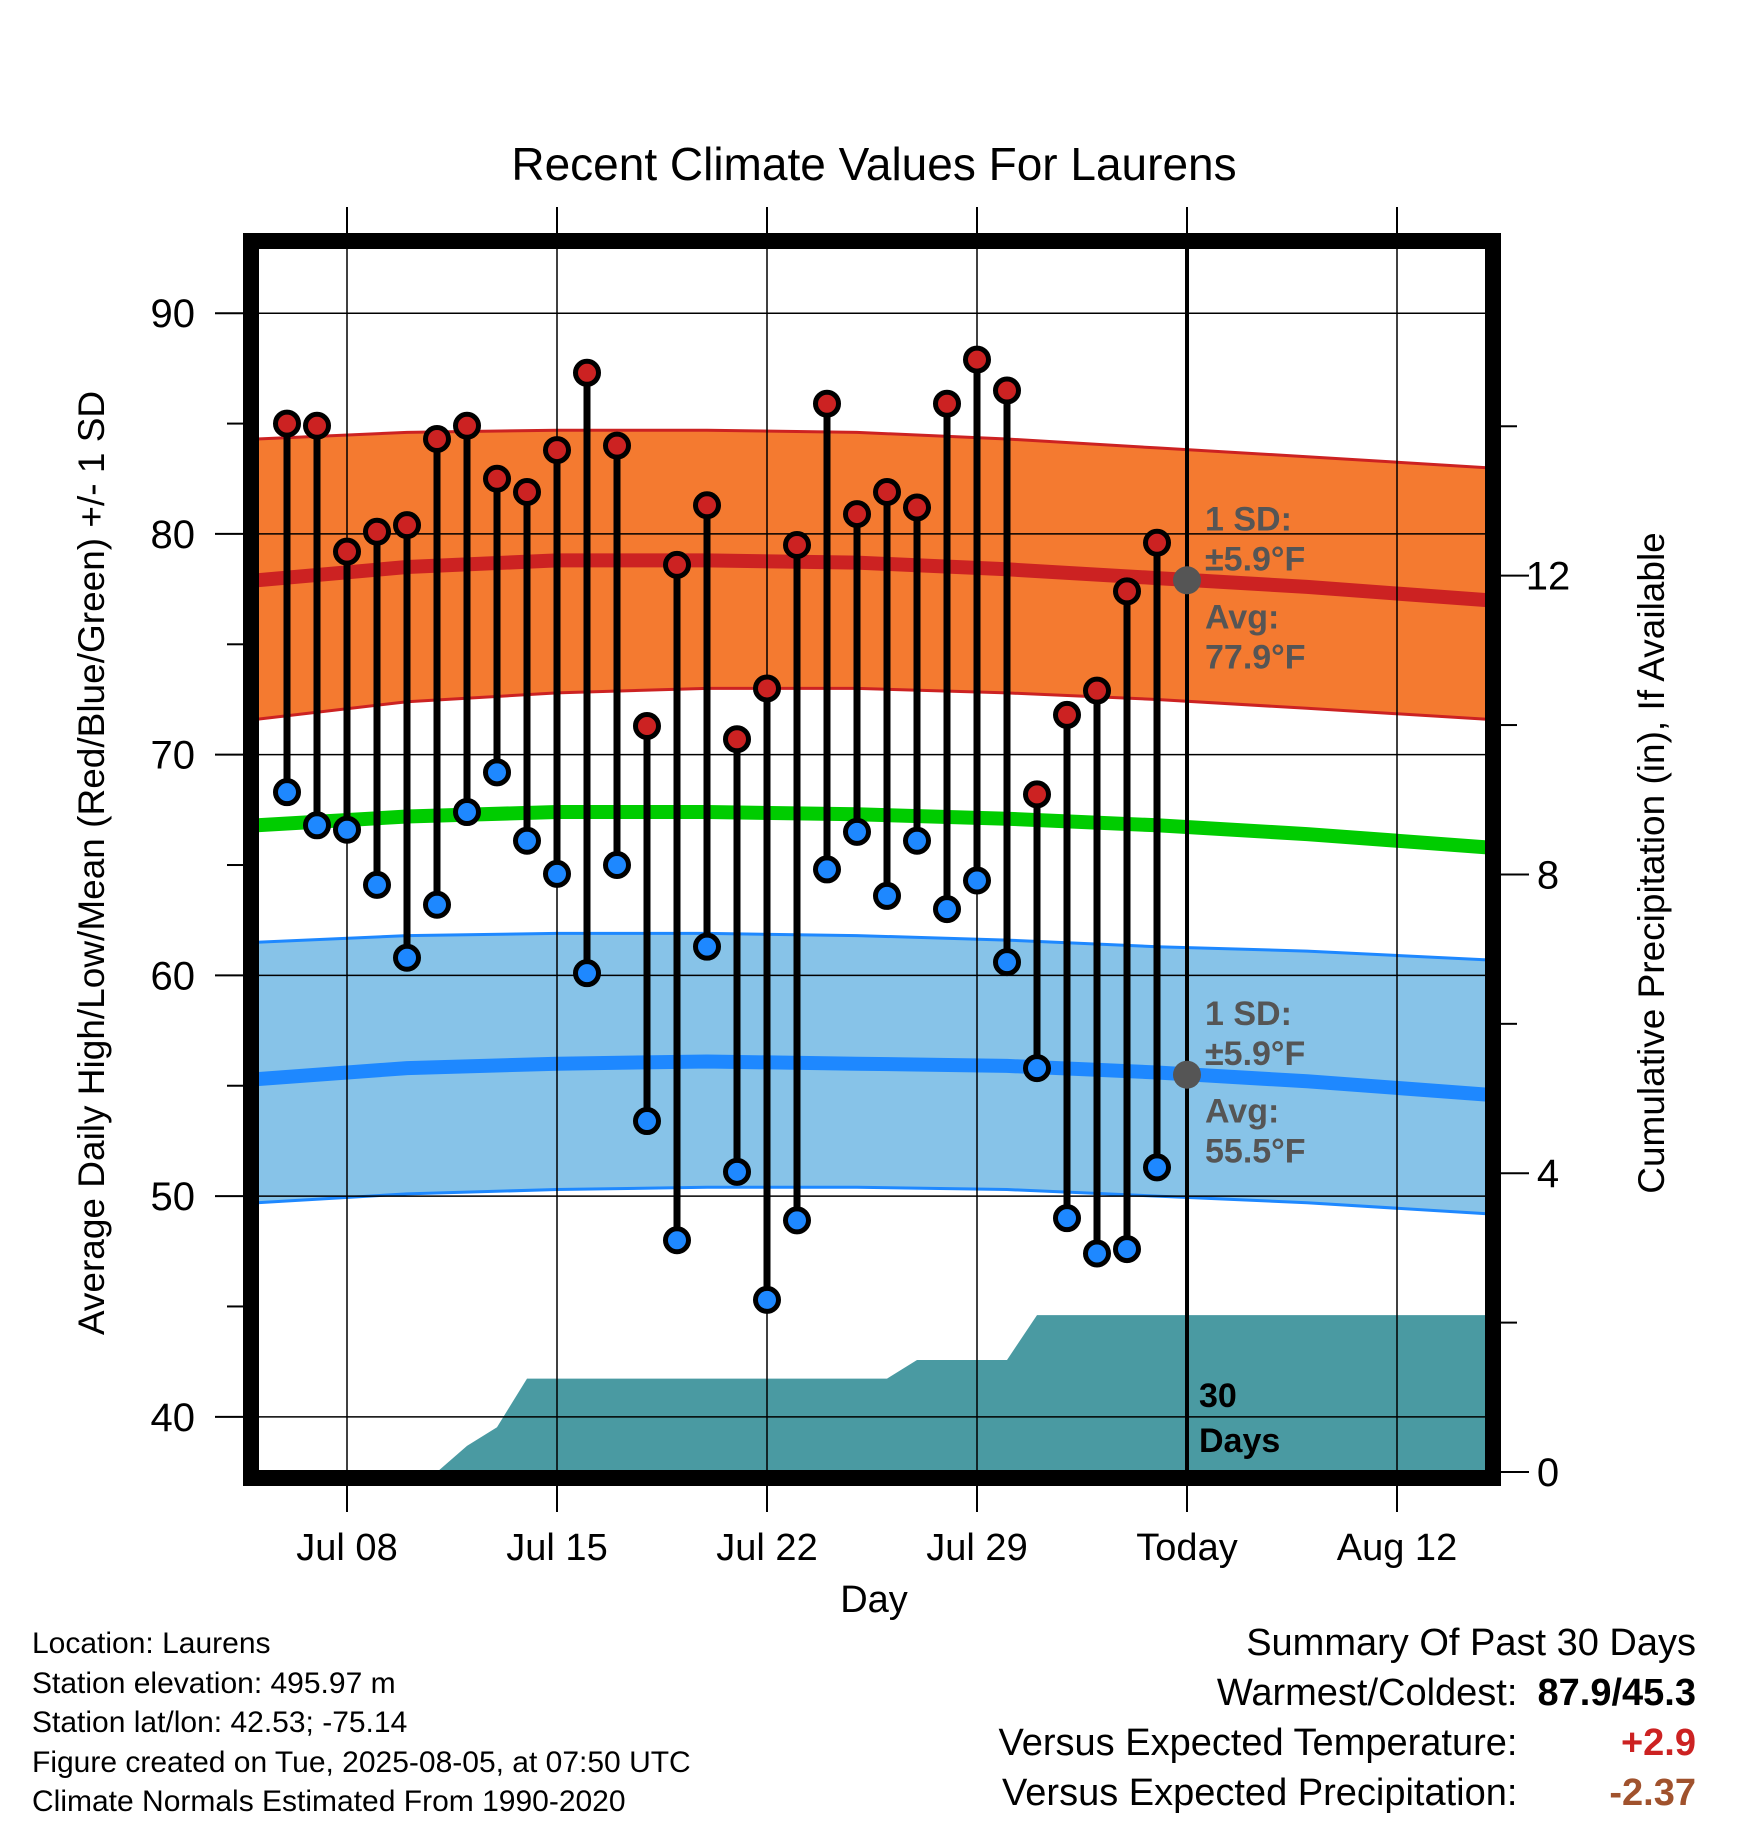 This screenshot has width=1748, height=1828. Describe the element at coordinates (556, 1548) in the screenshot. I see `x-tick-label: Jul 15` at that location.